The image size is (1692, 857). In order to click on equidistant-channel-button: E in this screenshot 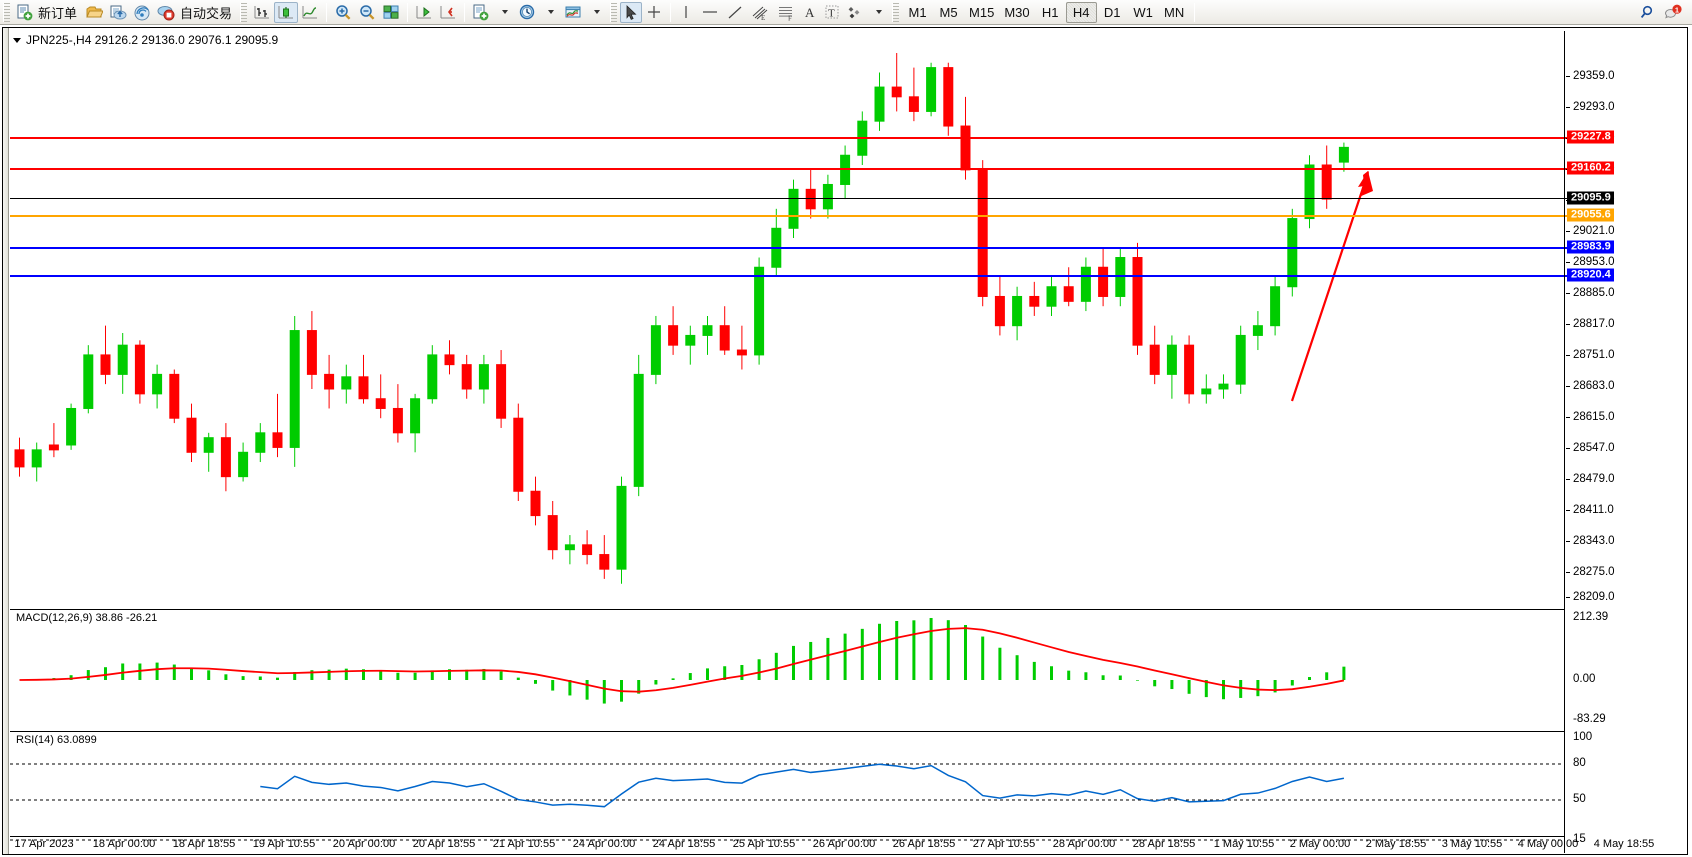, I will do `click(760, 12)`.